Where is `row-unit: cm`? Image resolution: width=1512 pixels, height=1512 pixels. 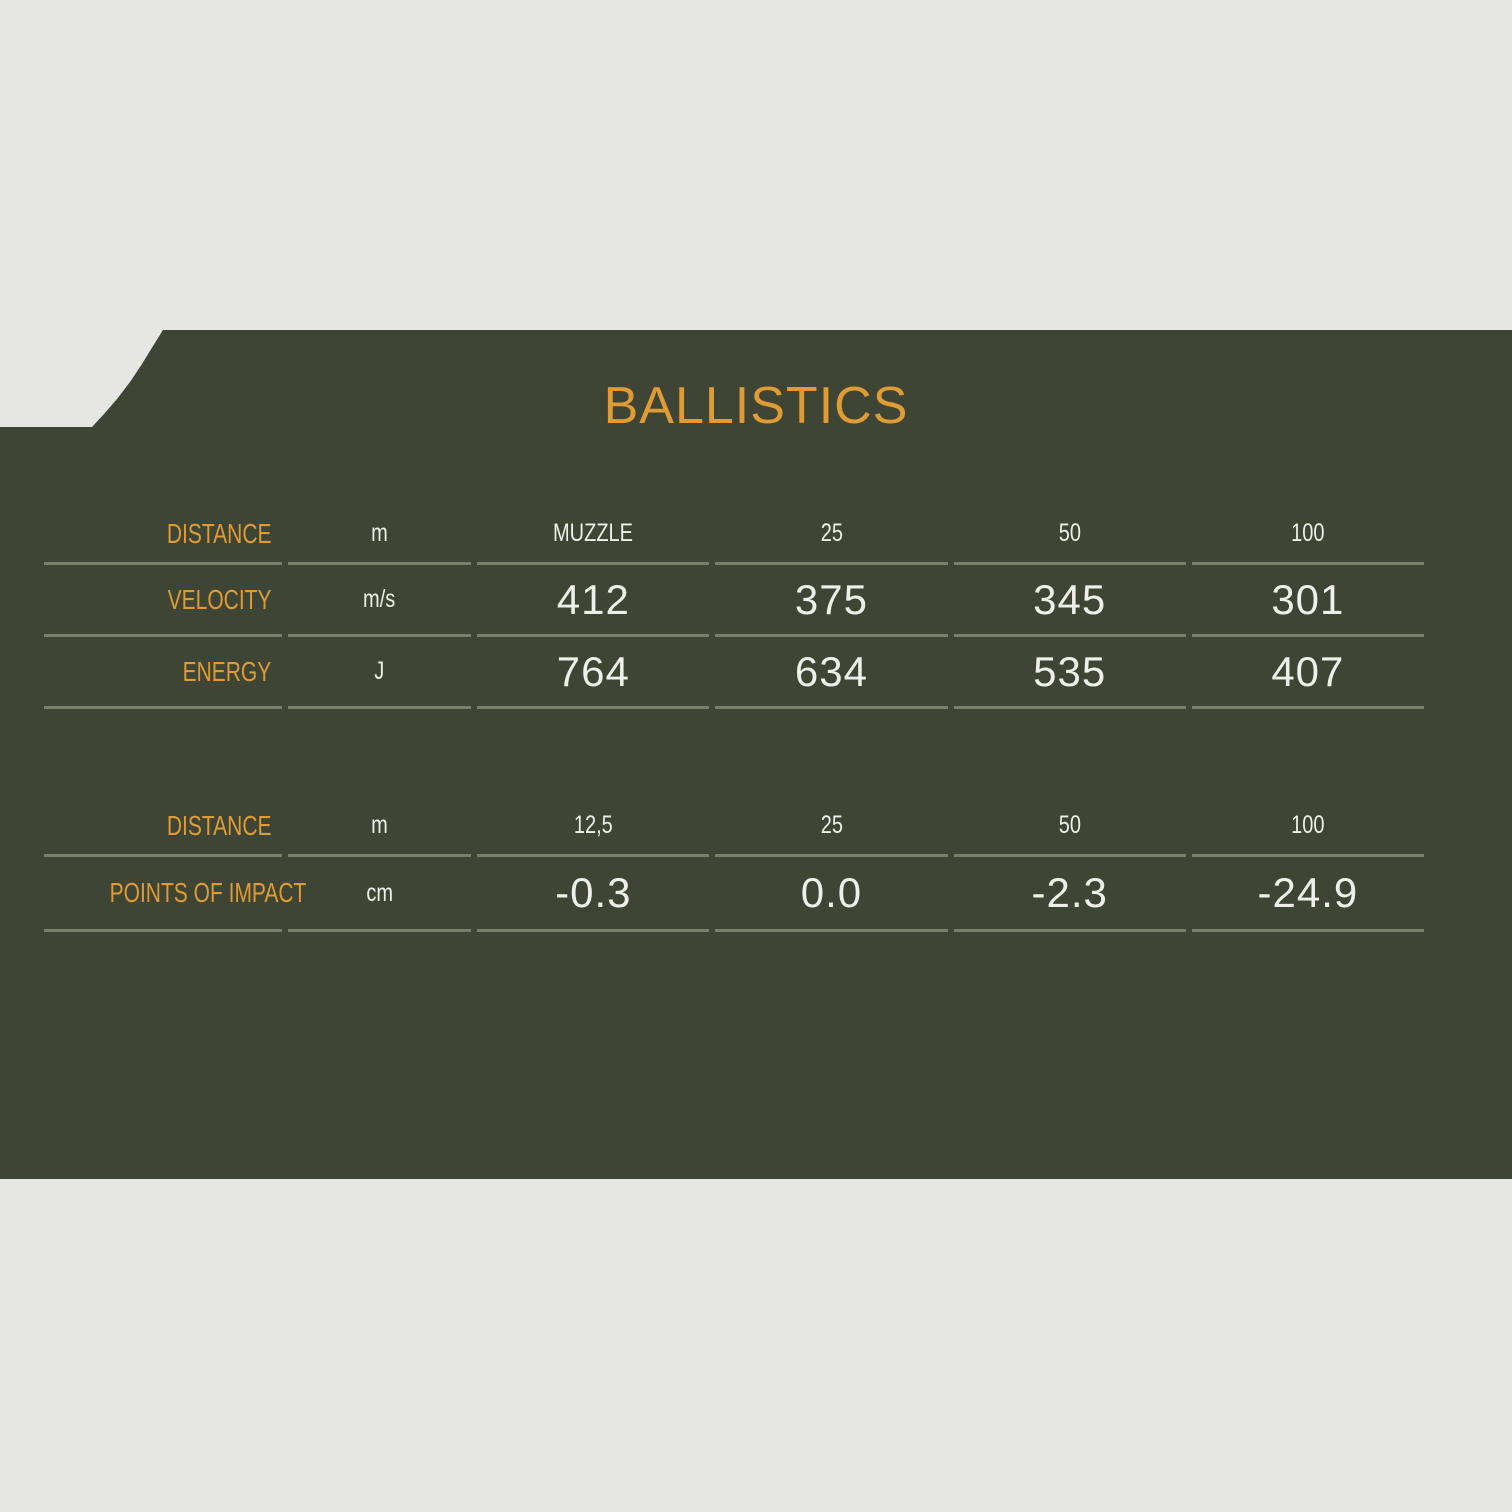 row-unit: cm is located at coordinates (379, 894).